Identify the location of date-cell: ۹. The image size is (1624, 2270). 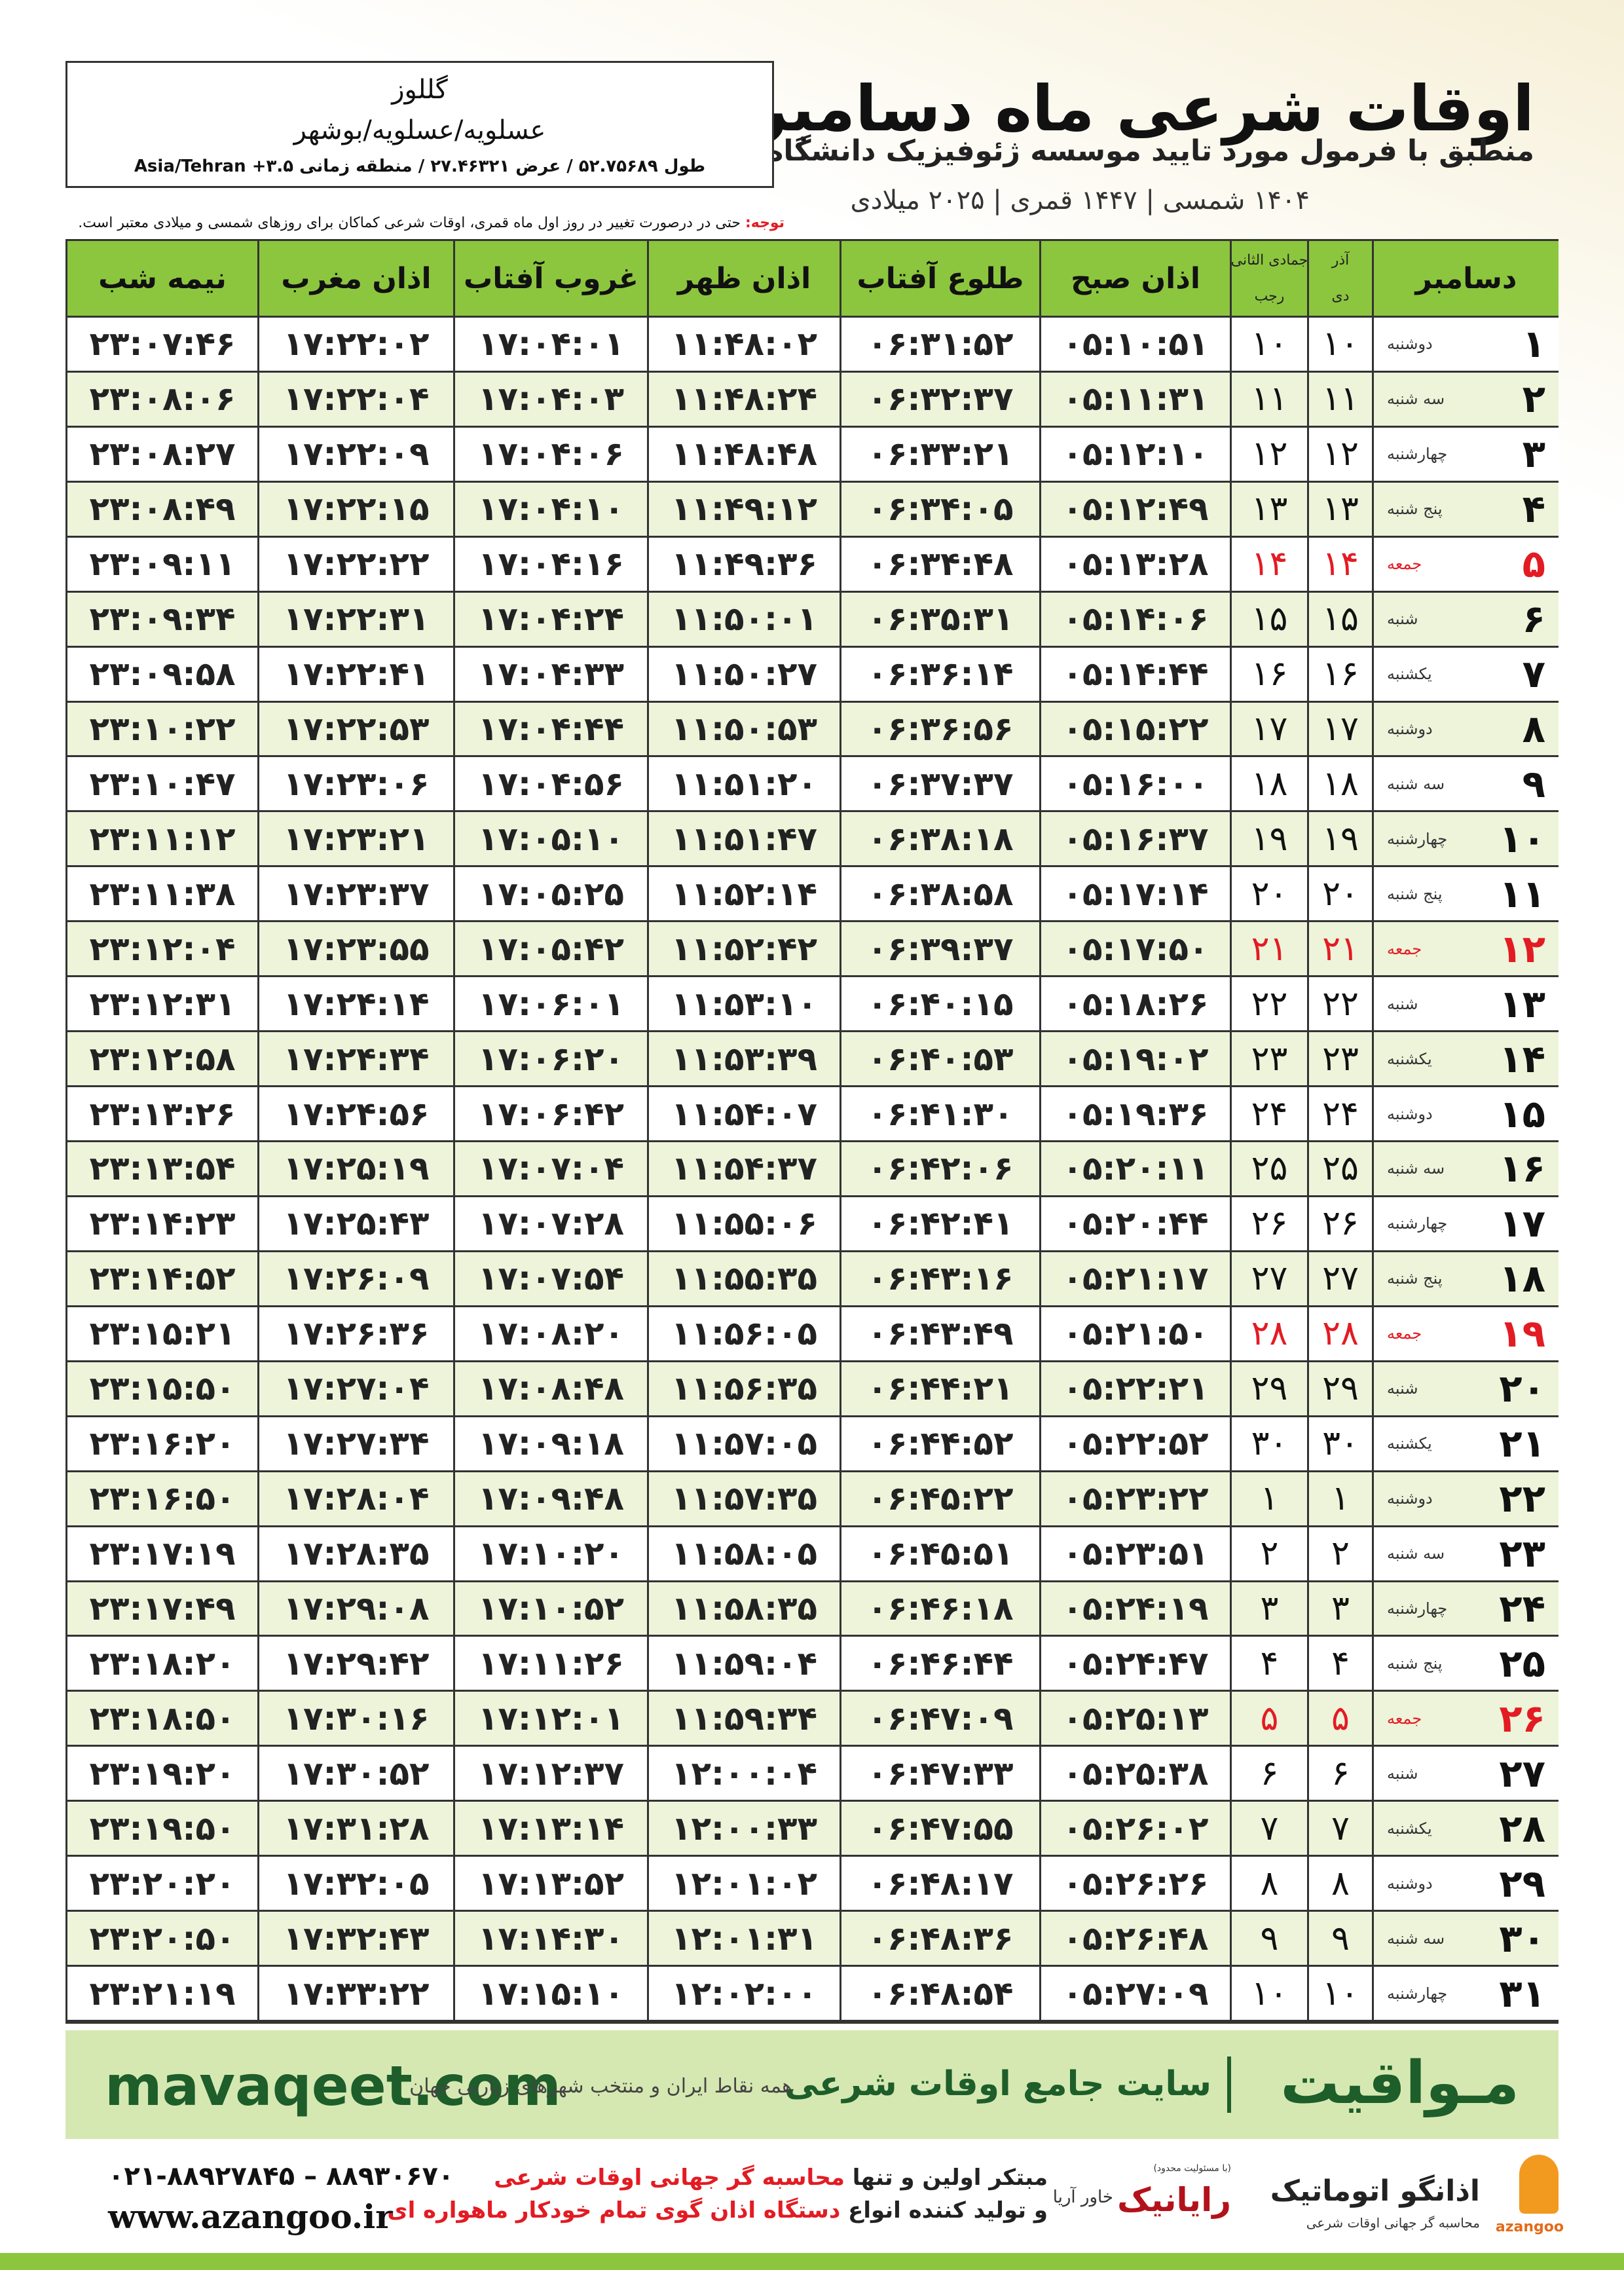
(1339, 1939).